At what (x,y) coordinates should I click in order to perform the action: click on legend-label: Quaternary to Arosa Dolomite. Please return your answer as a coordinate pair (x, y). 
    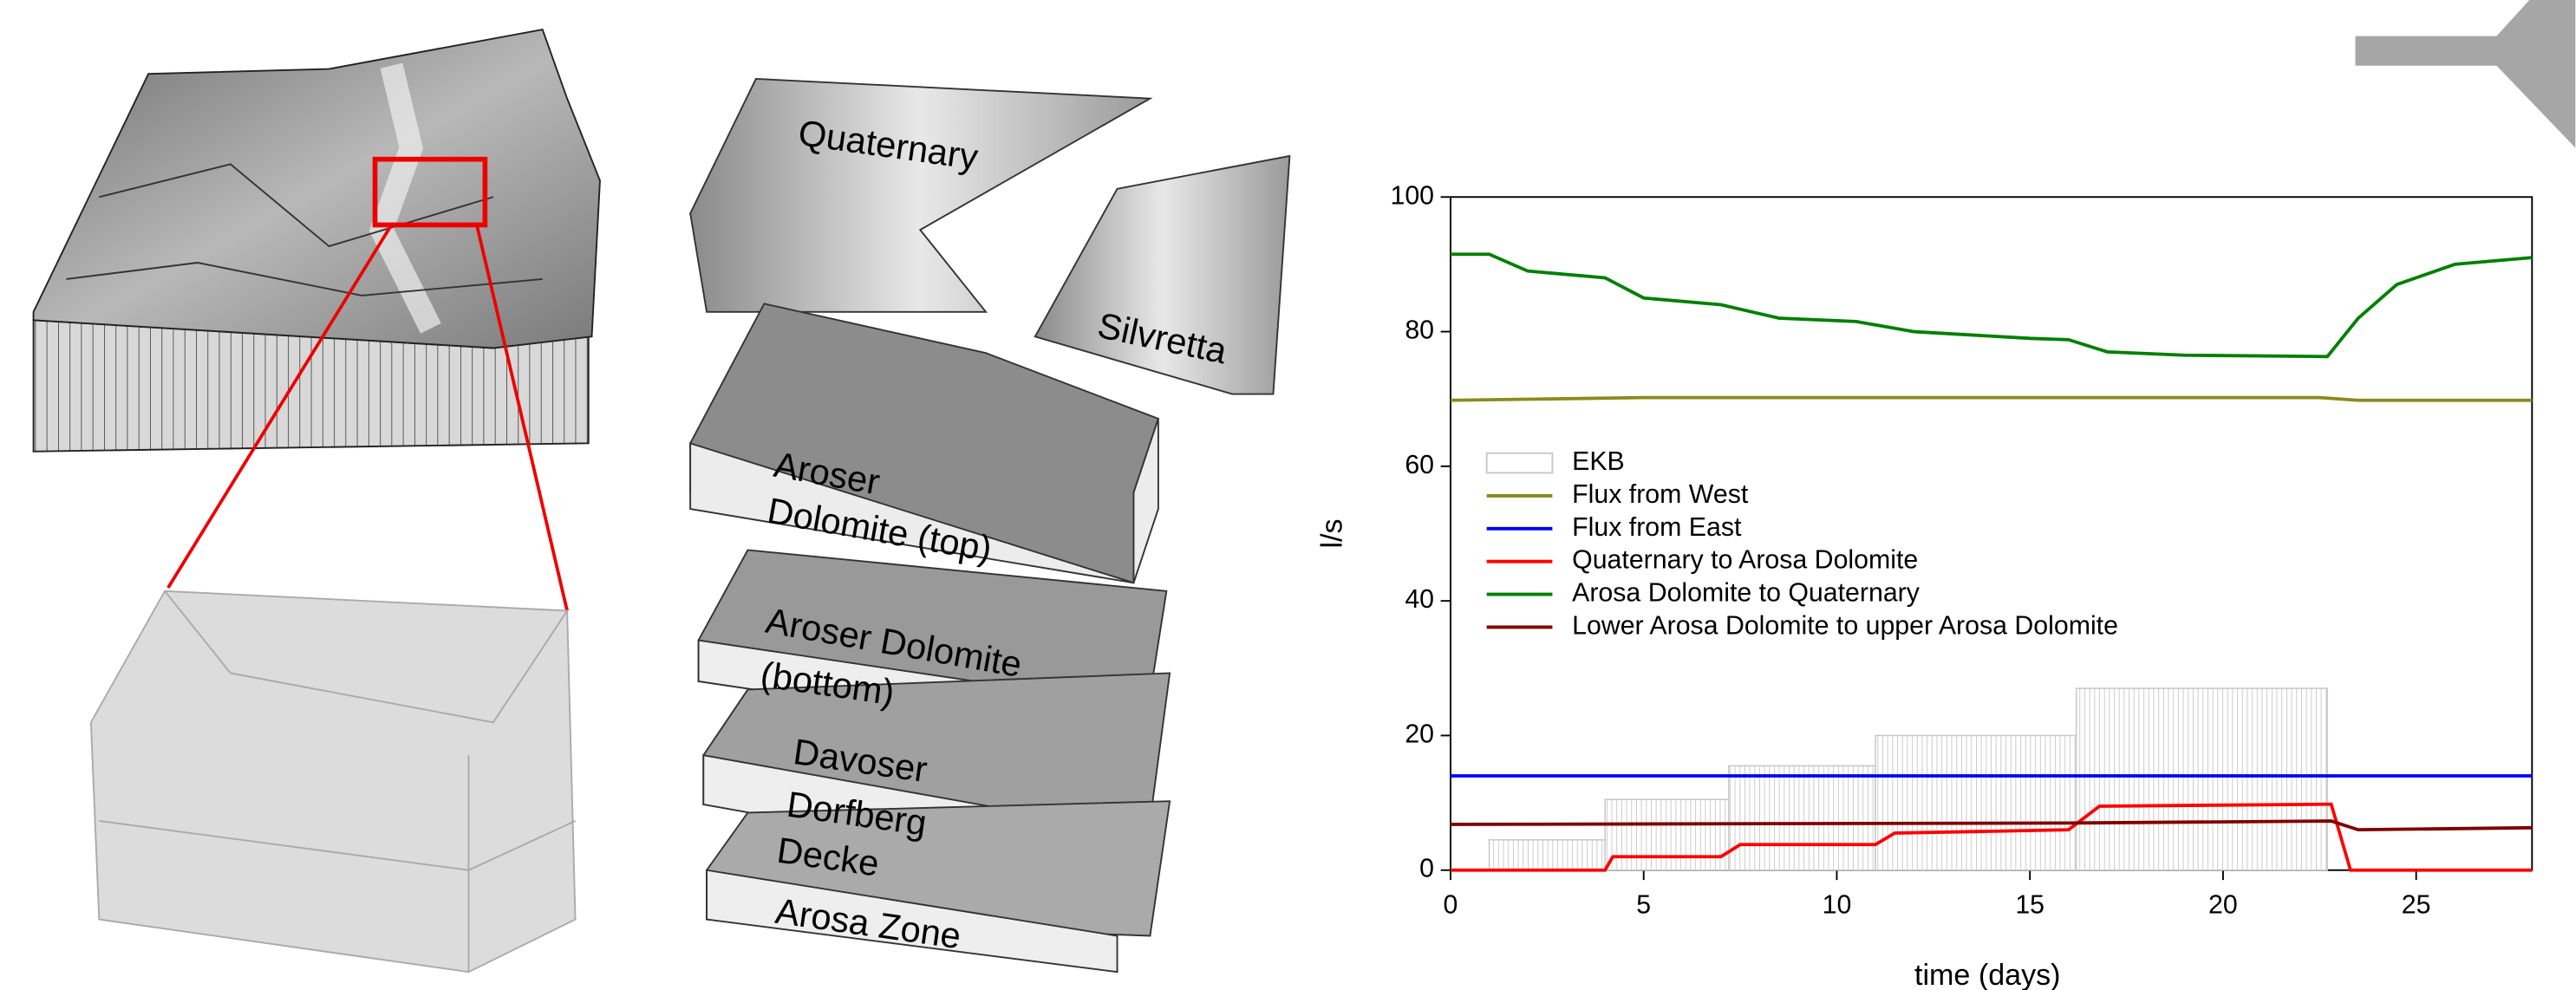
    Looking at the image, I should click on (1745, 560).